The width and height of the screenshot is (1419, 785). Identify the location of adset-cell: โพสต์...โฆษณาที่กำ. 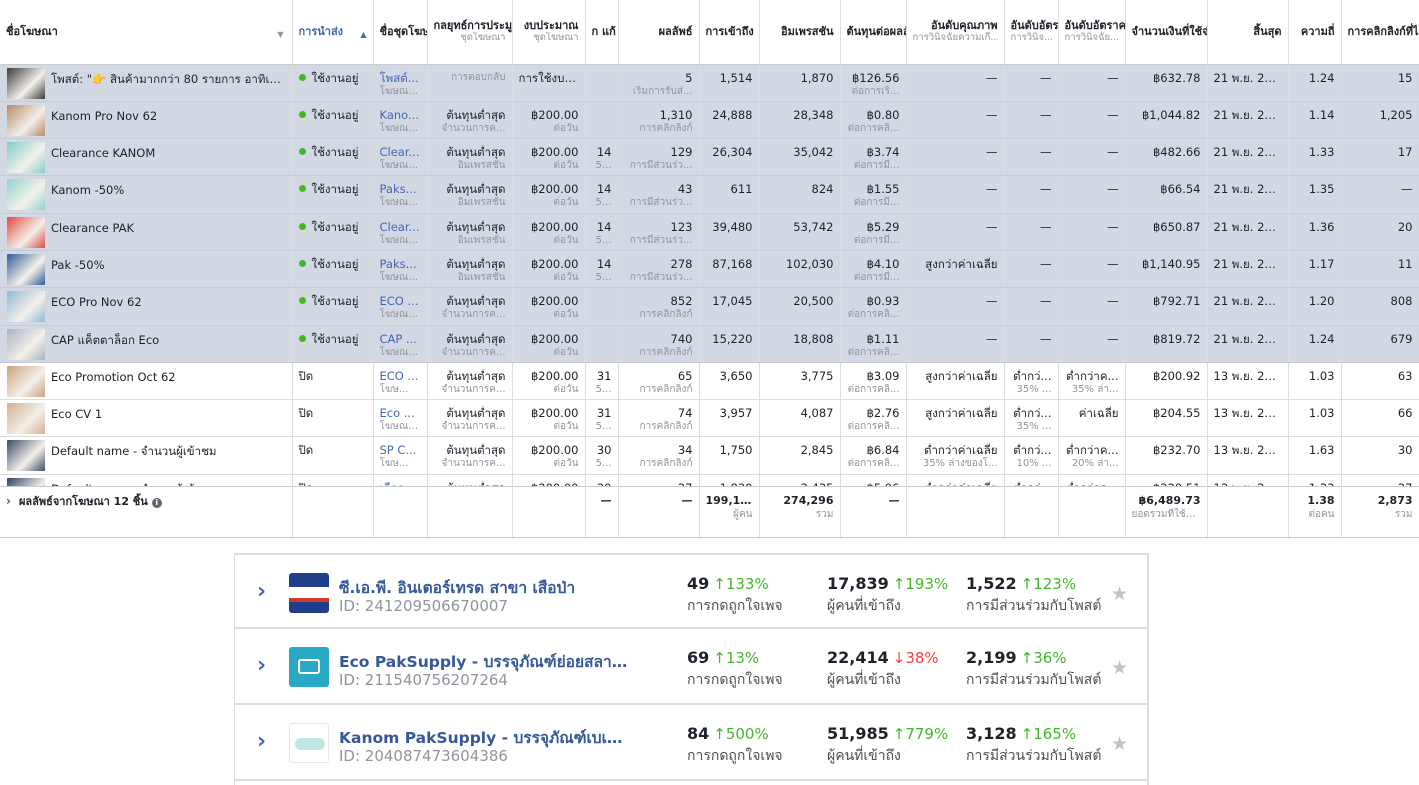
(400, 83).